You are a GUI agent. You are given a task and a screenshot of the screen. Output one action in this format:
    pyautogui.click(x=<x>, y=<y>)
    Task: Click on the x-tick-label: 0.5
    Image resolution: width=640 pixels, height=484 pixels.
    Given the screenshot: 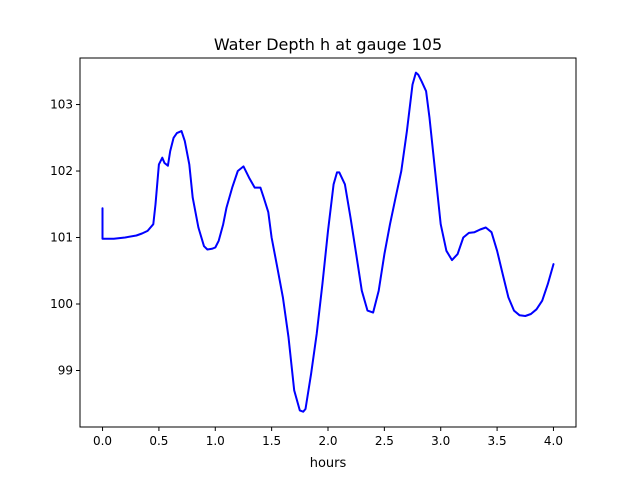 What is the action you would take?
    pyautogui.click(x=158, y=441)
    